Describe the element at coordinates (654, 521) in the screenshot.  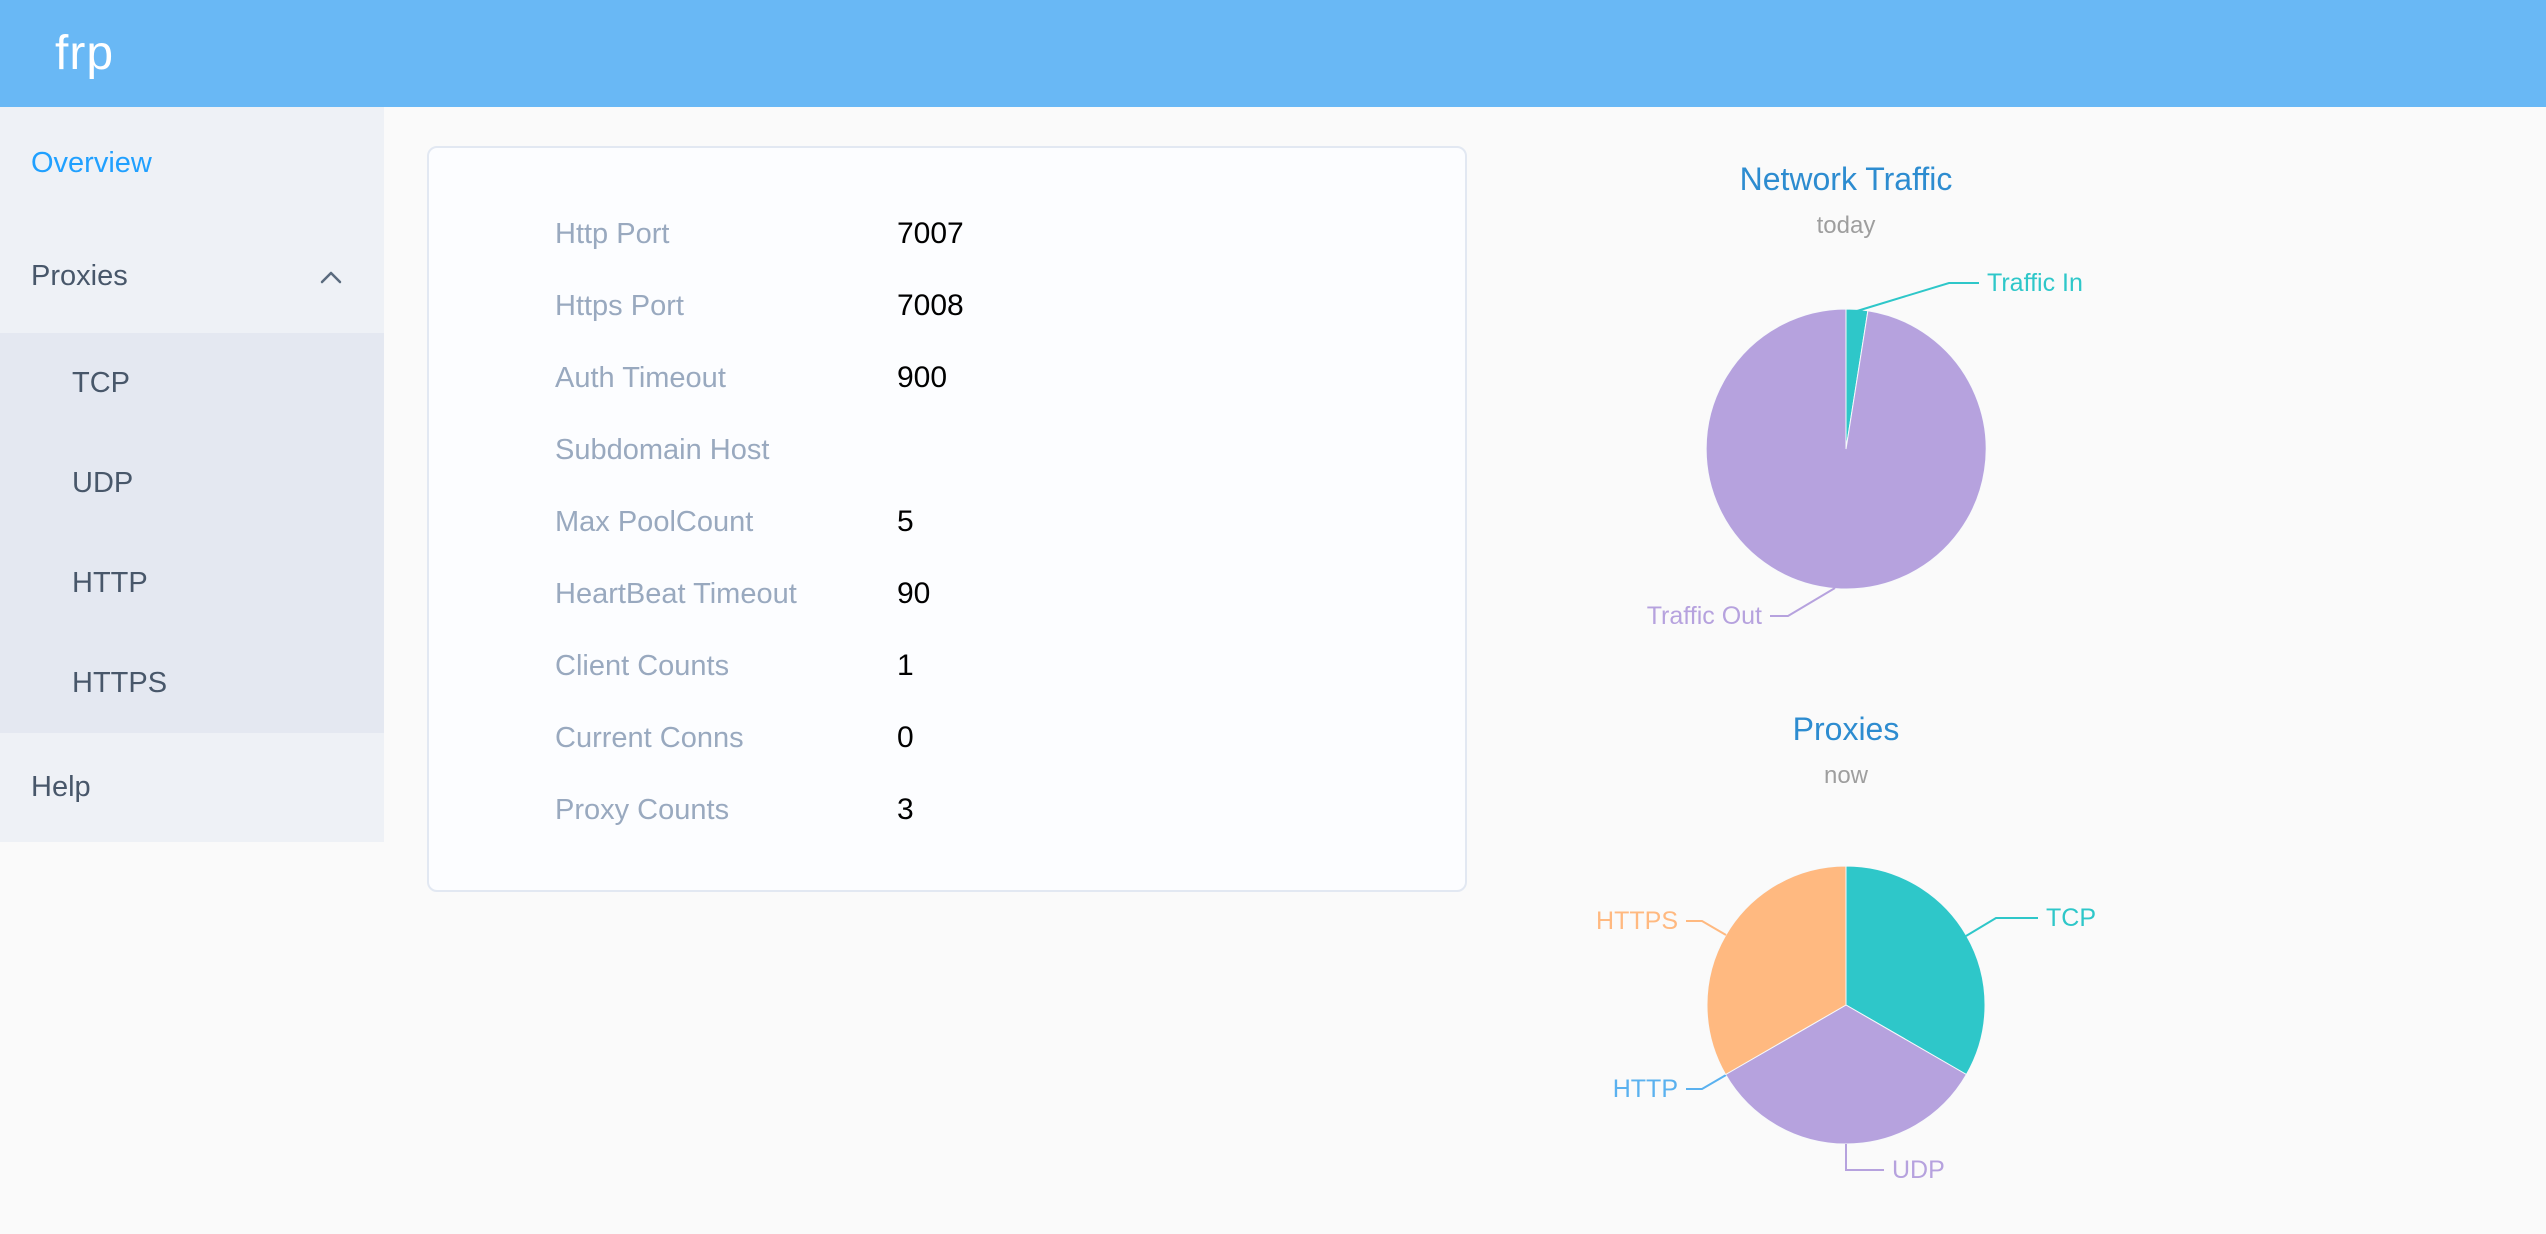
I see `info-label: Max PoolCount` at that location.